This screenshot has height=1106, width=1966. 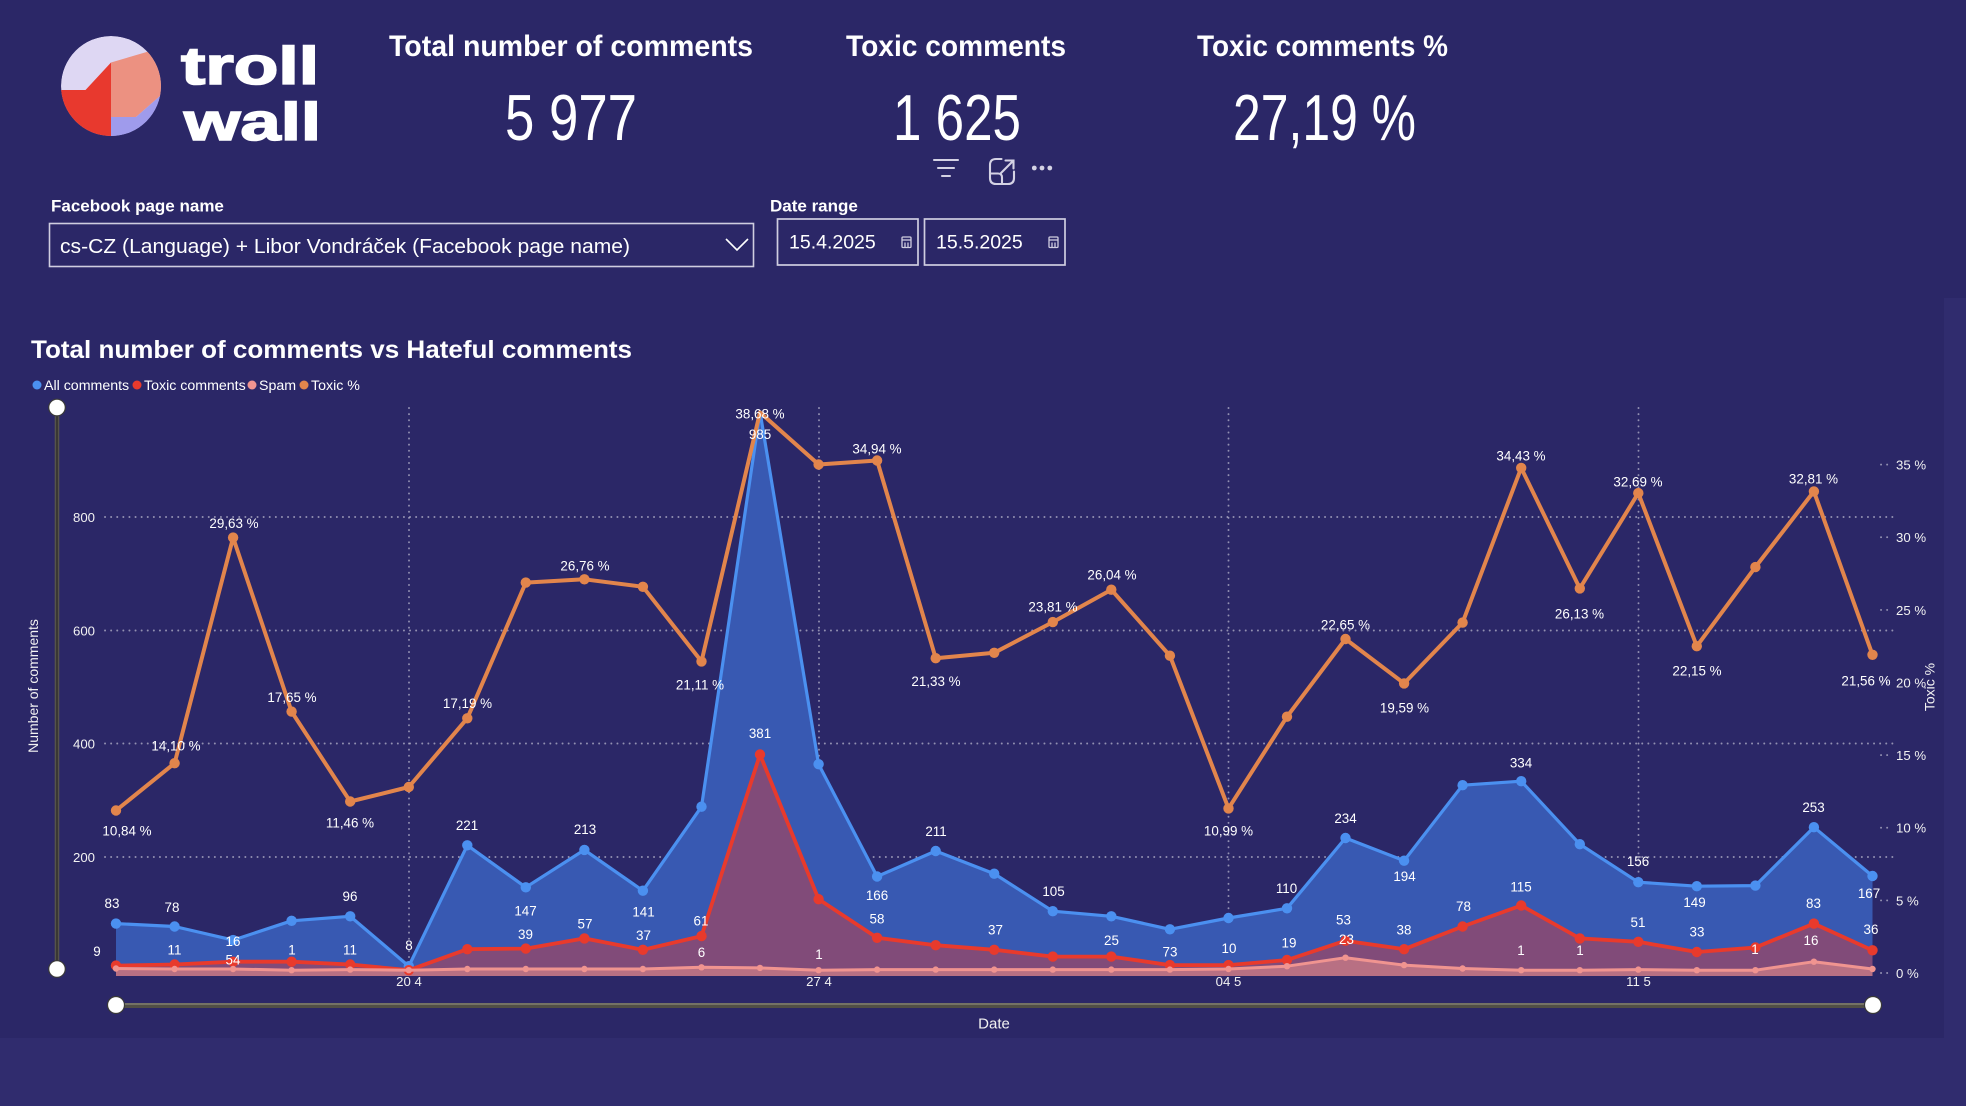 What do you see at coordinates (1694, 902) in the screenshot?
I see `svg-text: 149` at bounding box center [1694, 902].